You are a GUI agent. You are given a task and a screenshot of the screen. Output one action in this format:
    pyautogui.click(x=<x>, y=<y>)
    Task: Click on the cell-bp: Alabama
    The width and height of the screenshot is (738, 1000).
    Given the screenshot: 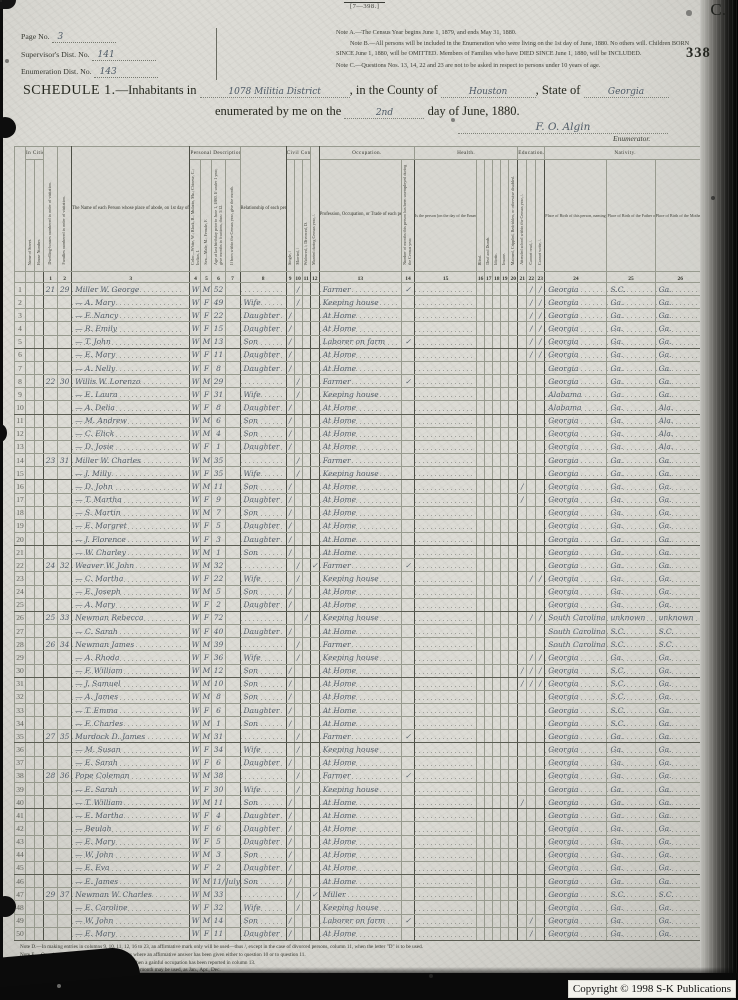 What is the action you would take?
    pyautogui.click(x=576, y=407)
    